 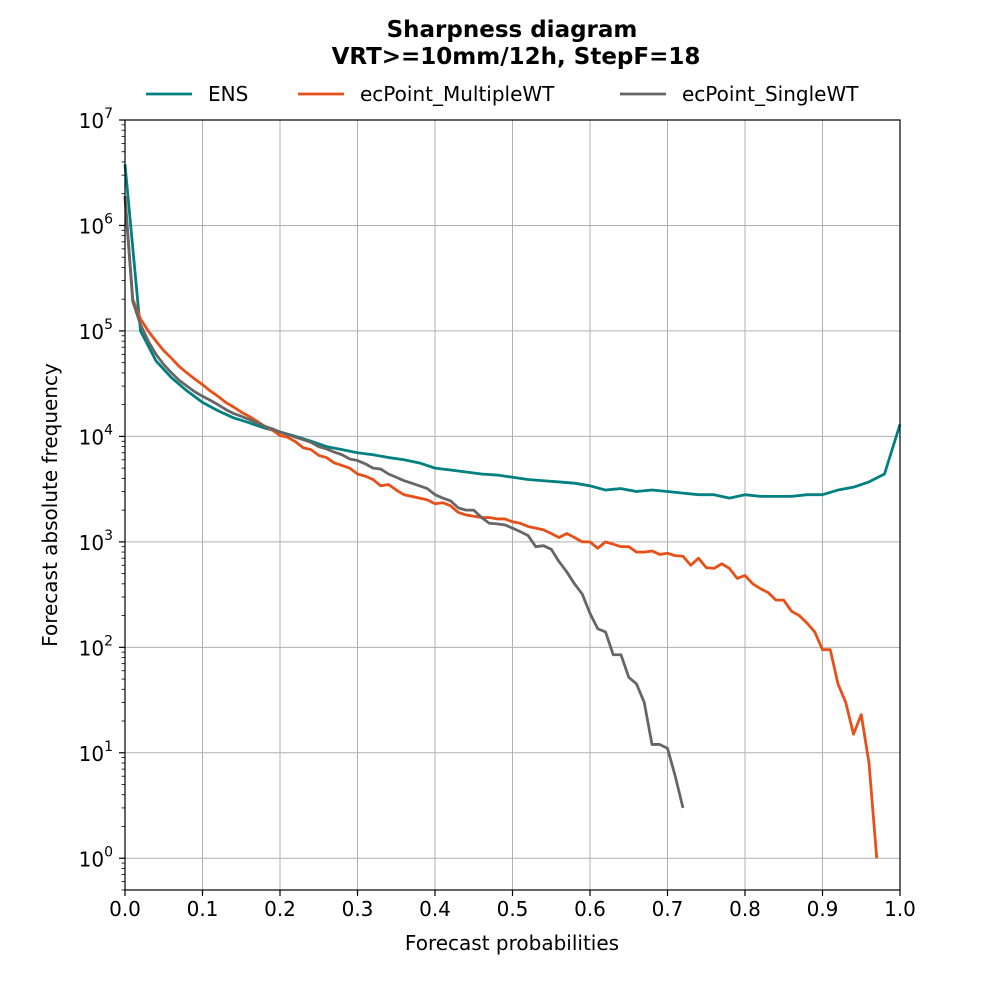 I want to click on legend: ENS ecPoint_MultipleWT ecPoint_SingleWT, so click(x=502, y=94).